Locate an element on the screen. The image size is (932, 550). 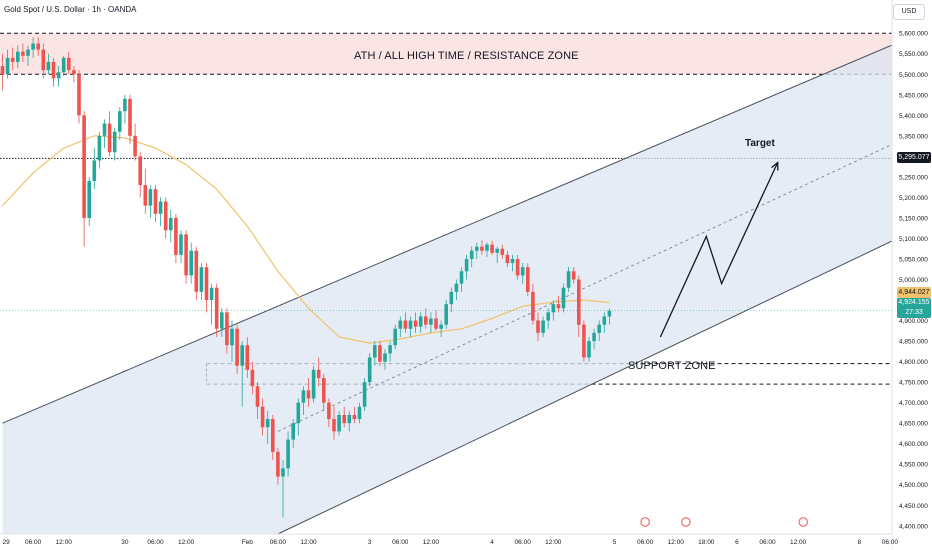
y-tick-label: 4,750.000 is located at coordinates (913, 383).